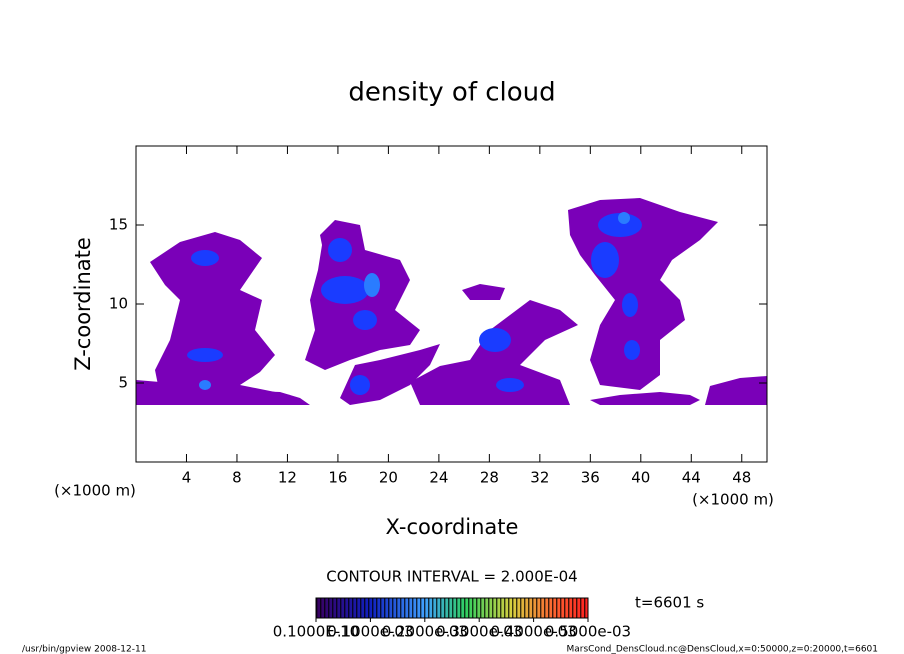 The height and width of the screenshot is (654, 904). Describe the element at coordinates (451, 93) in the screenshot. I see `chart-title: density of cloud` at that location.